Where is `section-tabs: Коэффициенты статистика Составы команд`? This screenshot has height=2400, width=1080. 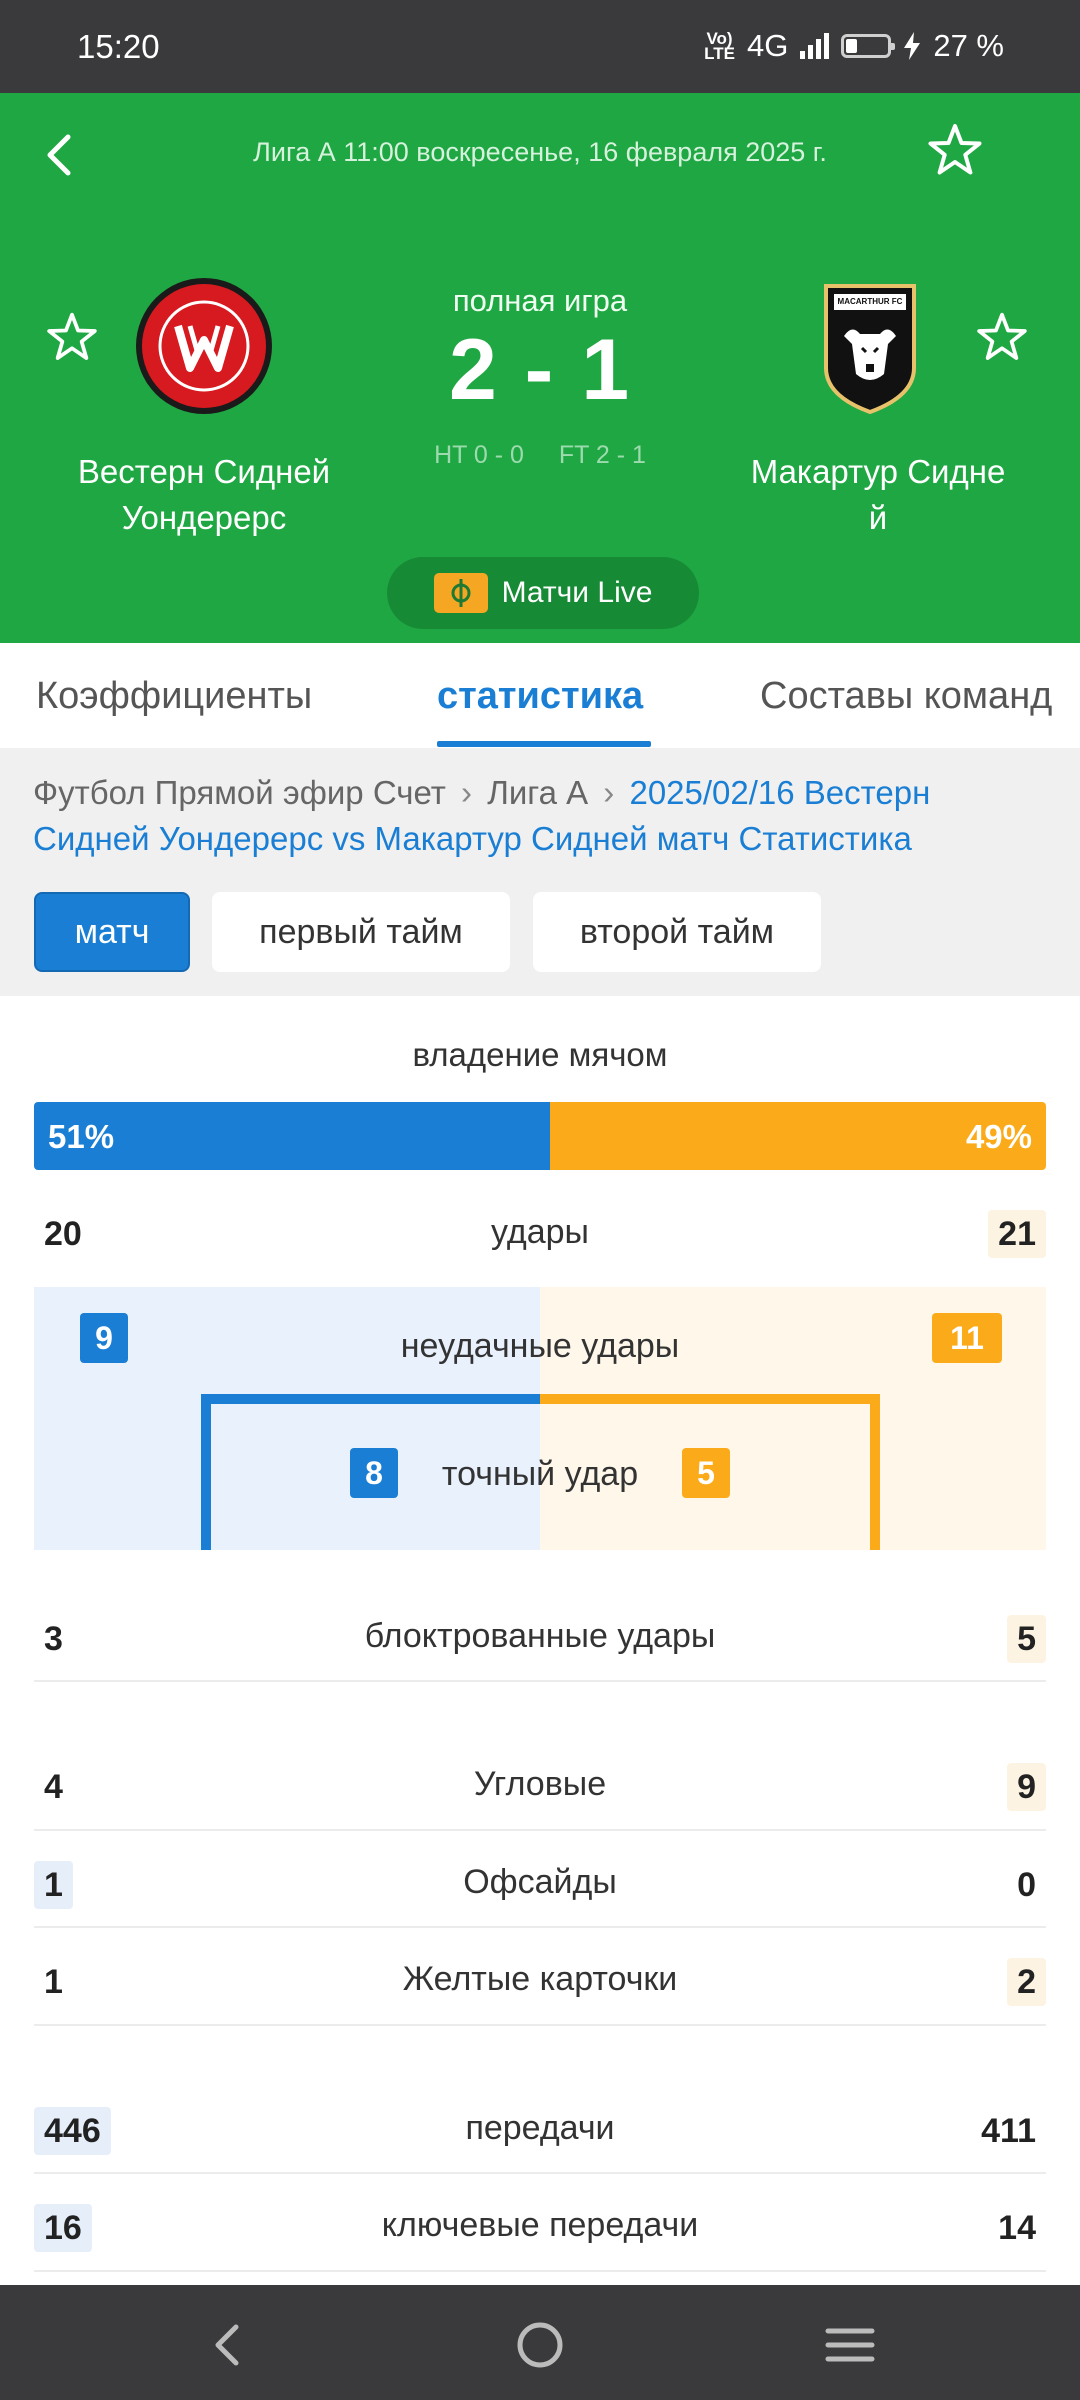 section-tabs: Коэффициенты статистика Составы команд is located at coordinates (540, 695).